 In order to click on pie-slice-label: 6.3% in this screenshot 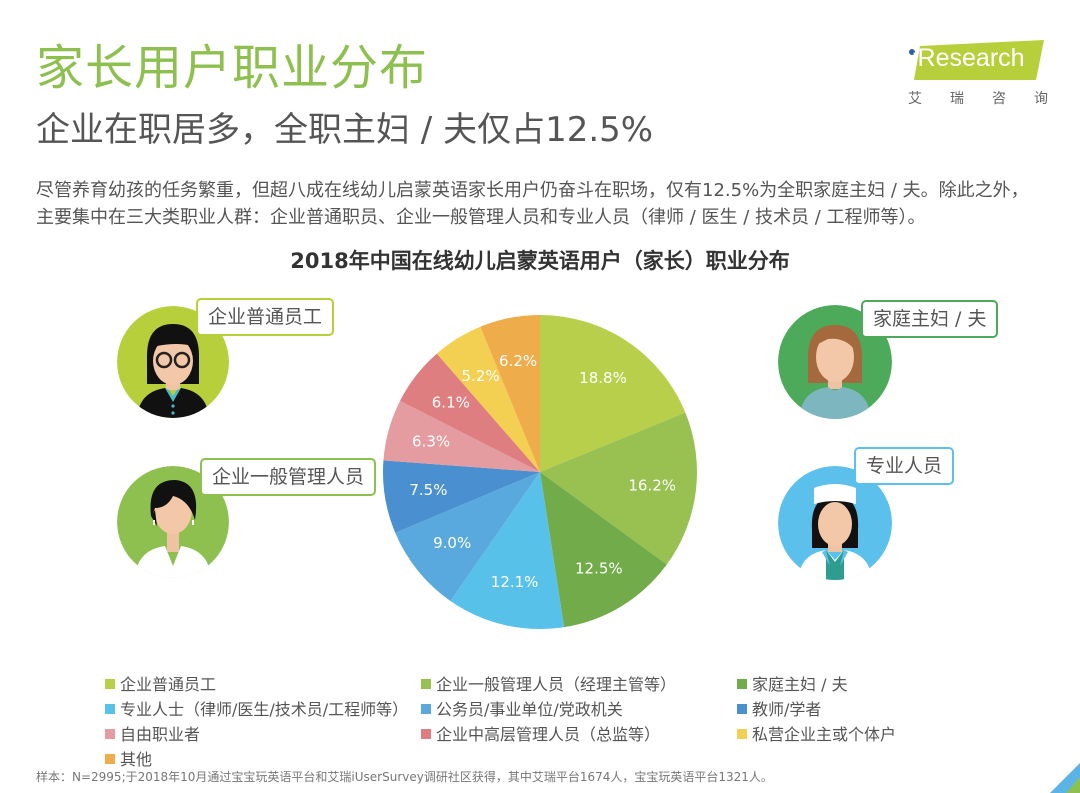, I will do `click(431, 442)`.